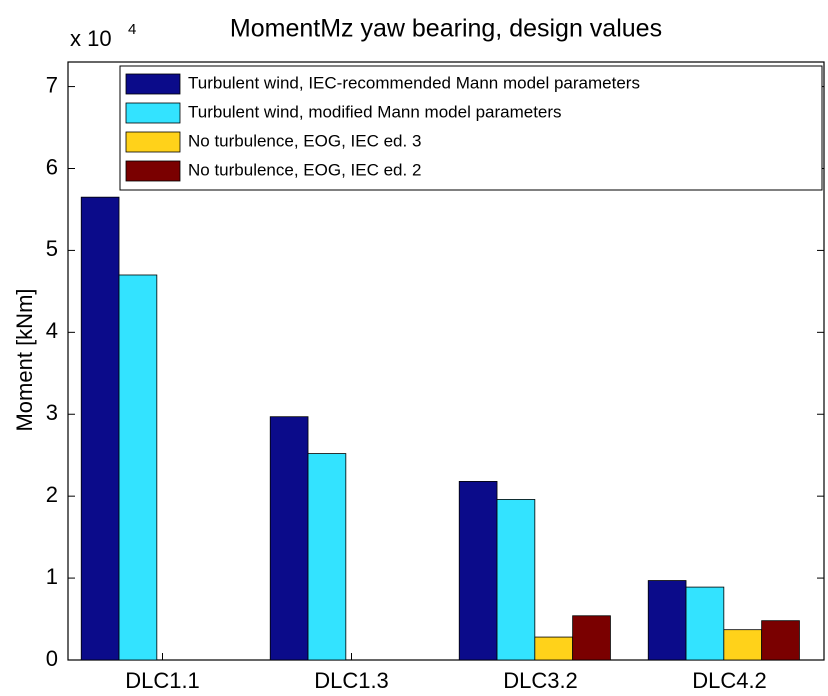 This screenshot has width=828, height=696. I want to click on y-tick-label: 2, so click(52, 494).